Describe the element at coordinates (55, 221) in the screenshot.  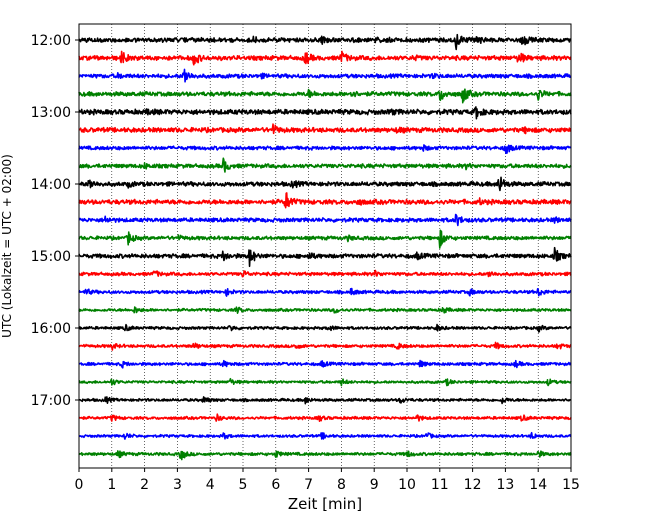
I see `y-axis-ticks: 12:00 13:00 14:00 15:00 16:00 17:00` at that location.